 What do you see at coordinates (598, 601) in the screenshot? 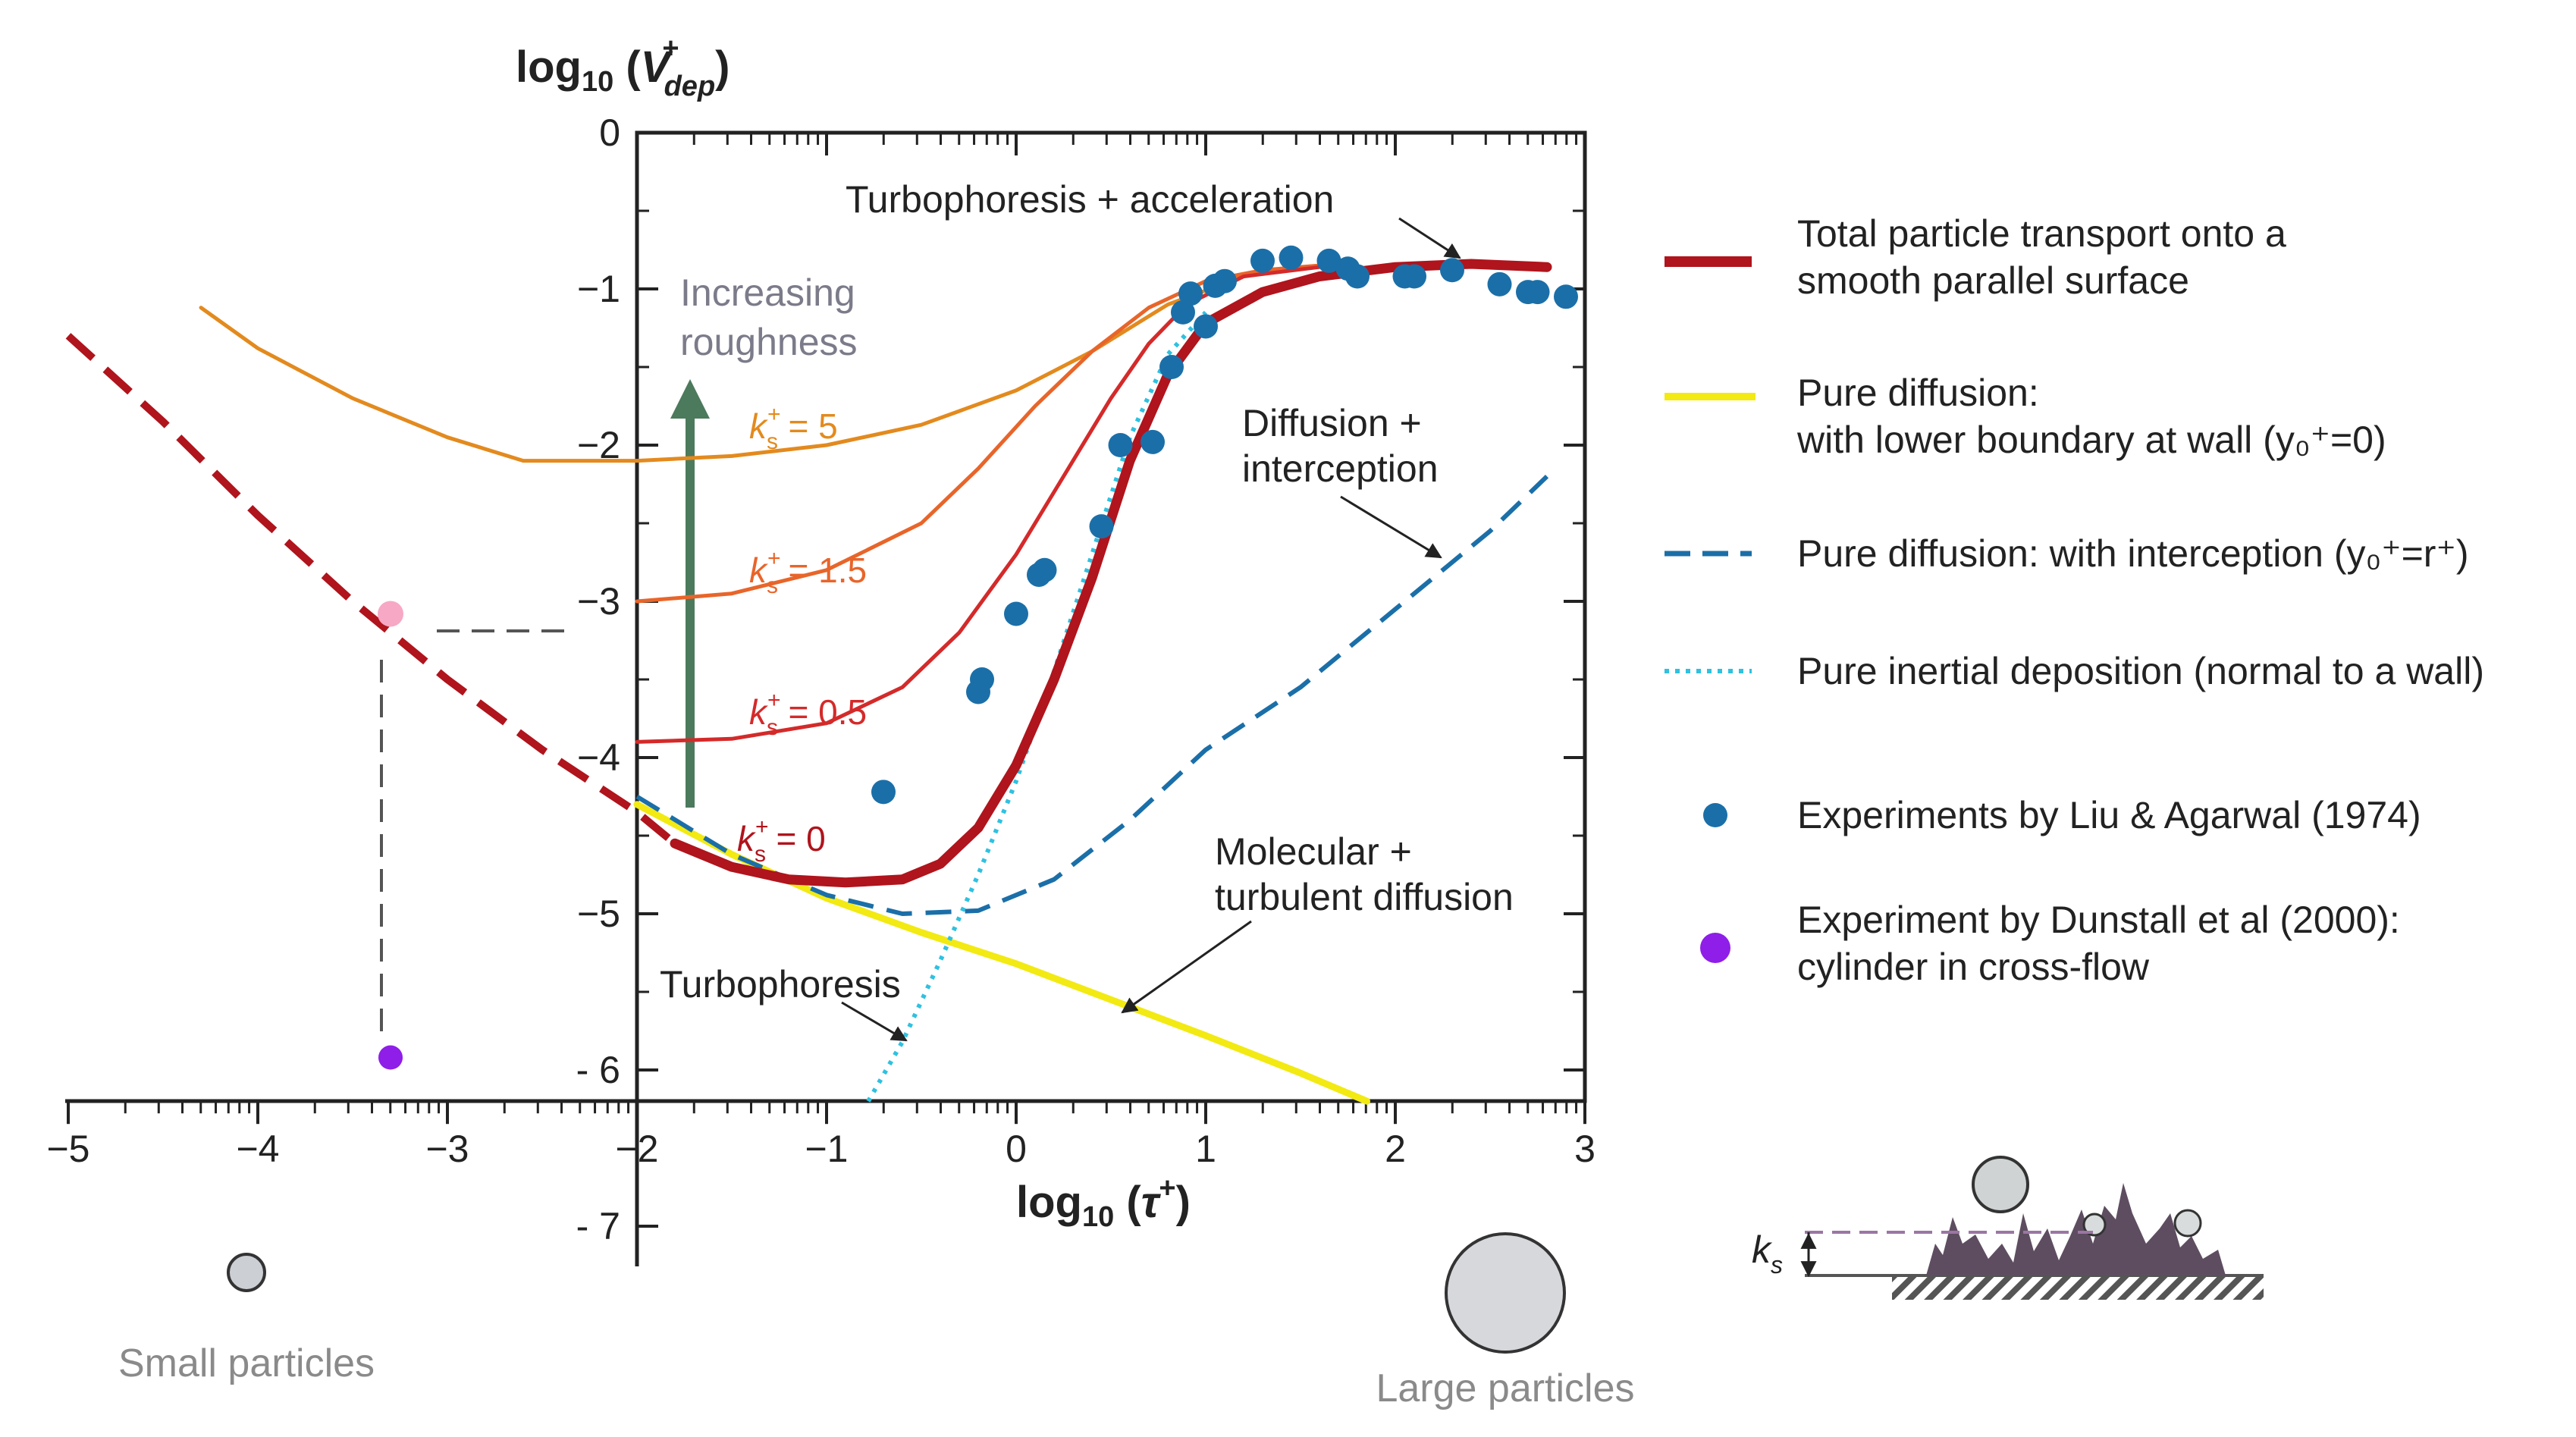
I see `y-tick-label: −3` at bounding box center [598, 601].